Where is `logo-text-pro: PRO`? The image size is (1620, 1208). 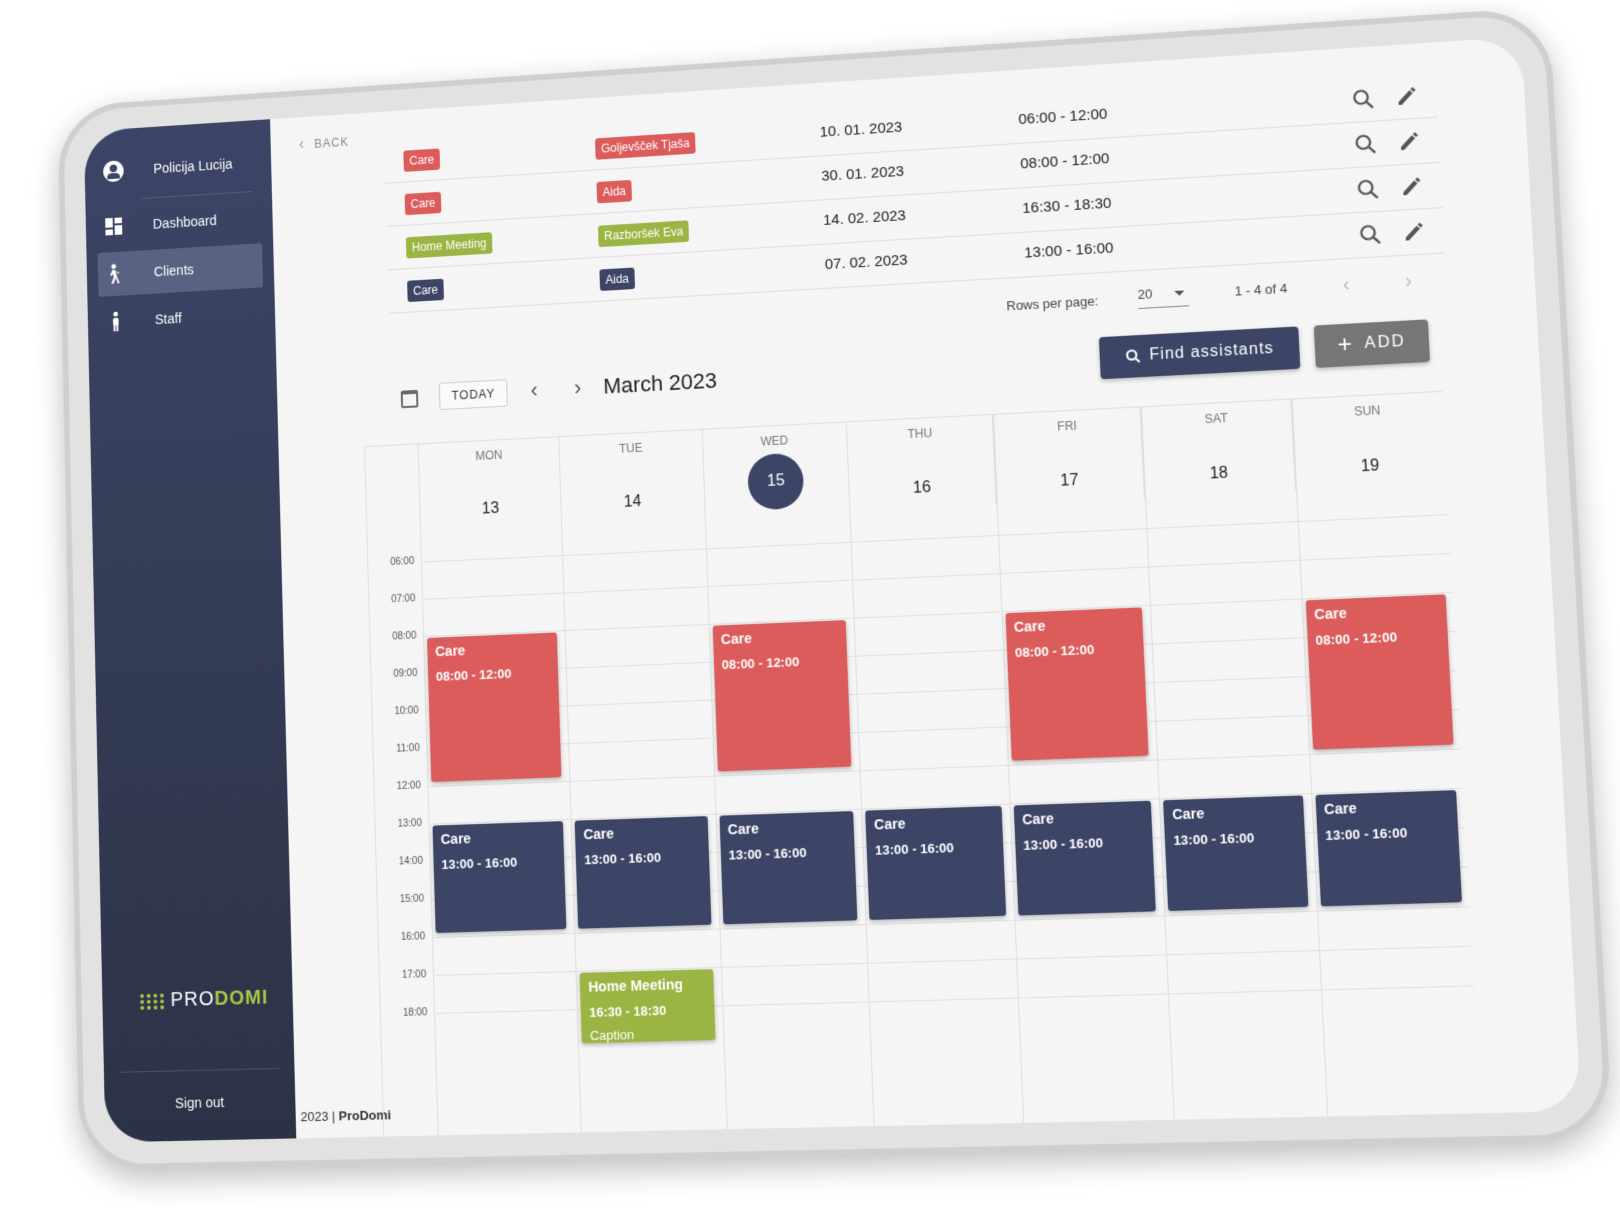 logo-text-pro: PRO is located at coordinates (192, 1000).